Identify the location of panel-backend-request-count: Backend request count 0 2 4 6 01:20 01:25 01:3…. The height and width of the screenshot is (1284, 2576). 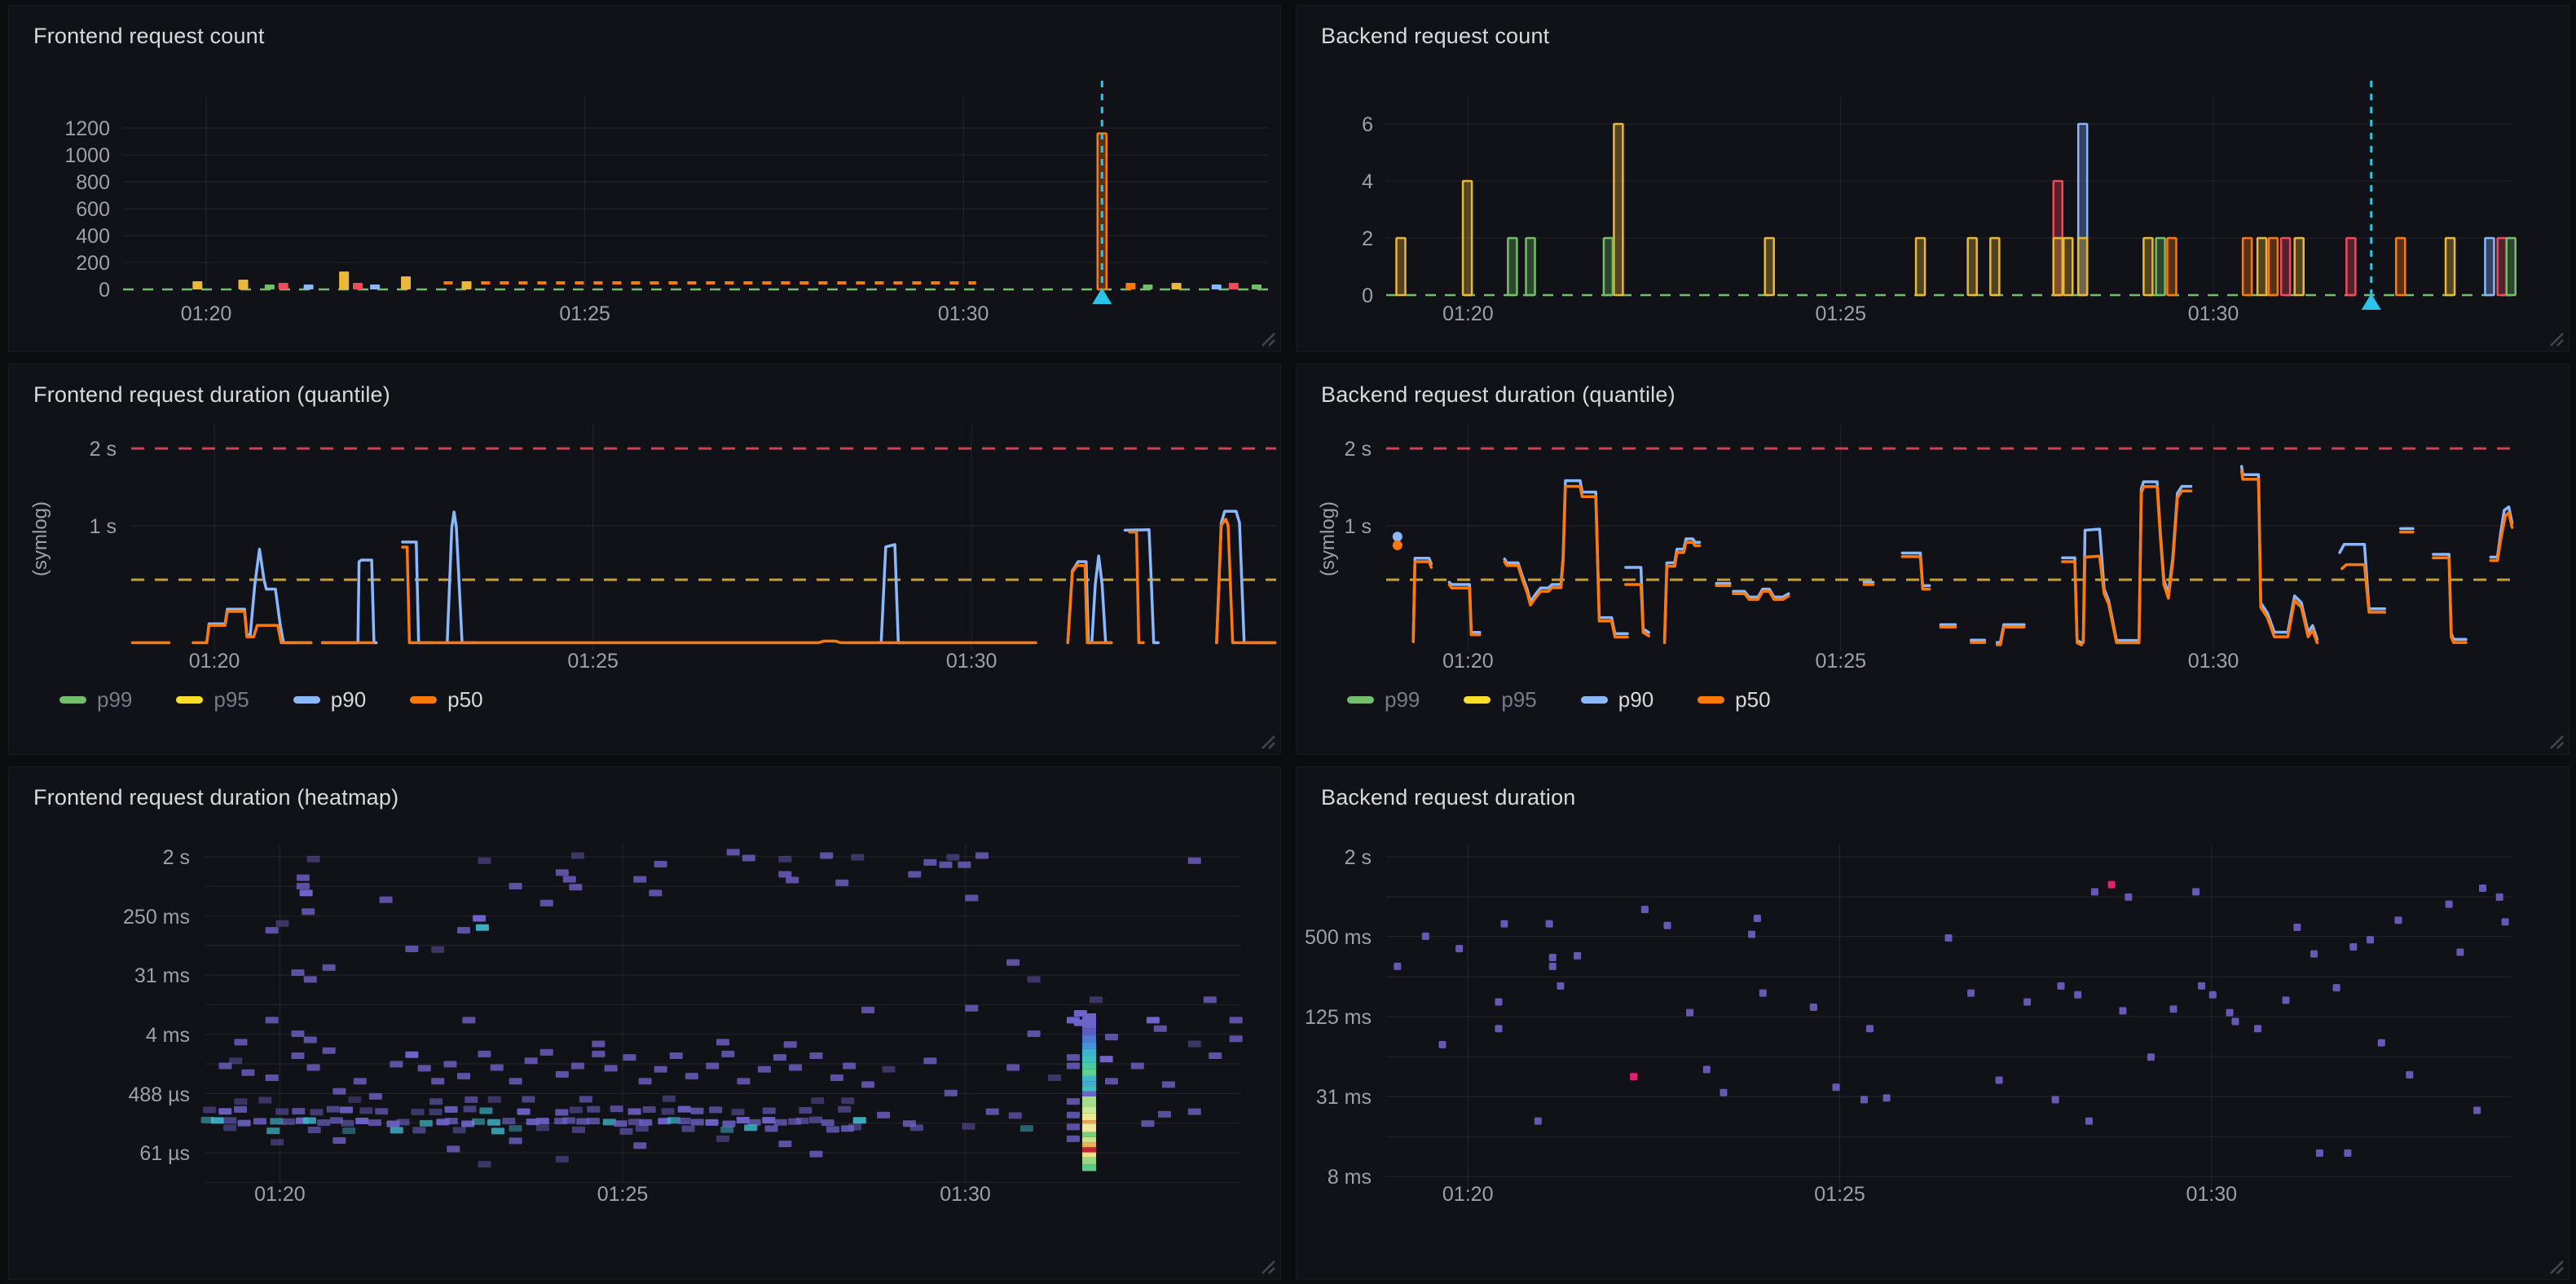
(1932, 178).